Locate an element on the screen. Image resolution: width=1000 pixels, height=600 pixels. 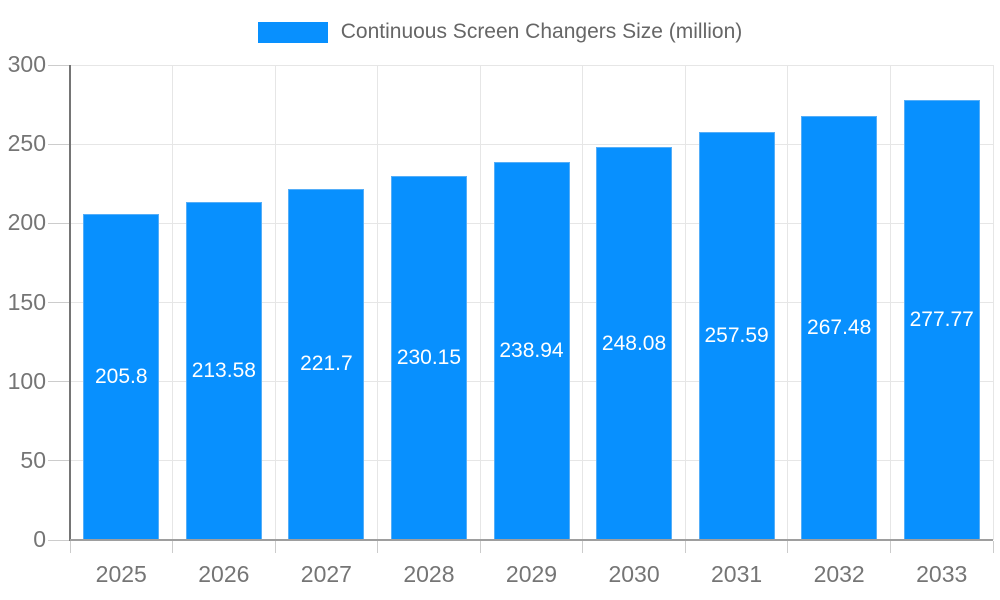
bar-value-label: 257.59 is located at coordinates (736, 336).